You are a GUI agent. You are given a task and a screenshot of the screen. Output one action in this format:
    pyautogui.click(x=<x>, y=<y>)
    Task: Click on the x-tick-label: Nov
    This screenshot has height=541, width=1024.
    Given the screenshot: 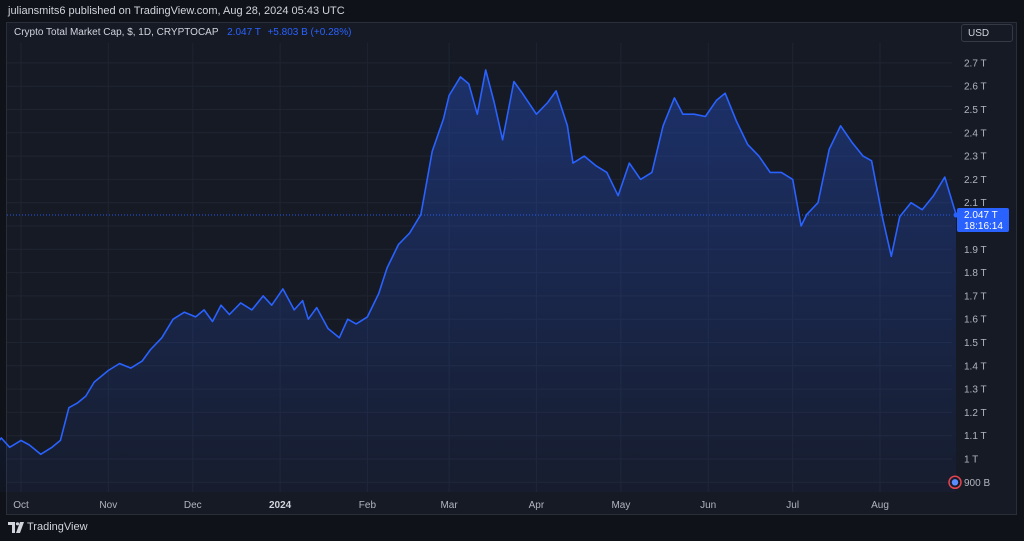 What is the action you would take?
    pyautogui.click(x=108, y=505)
    